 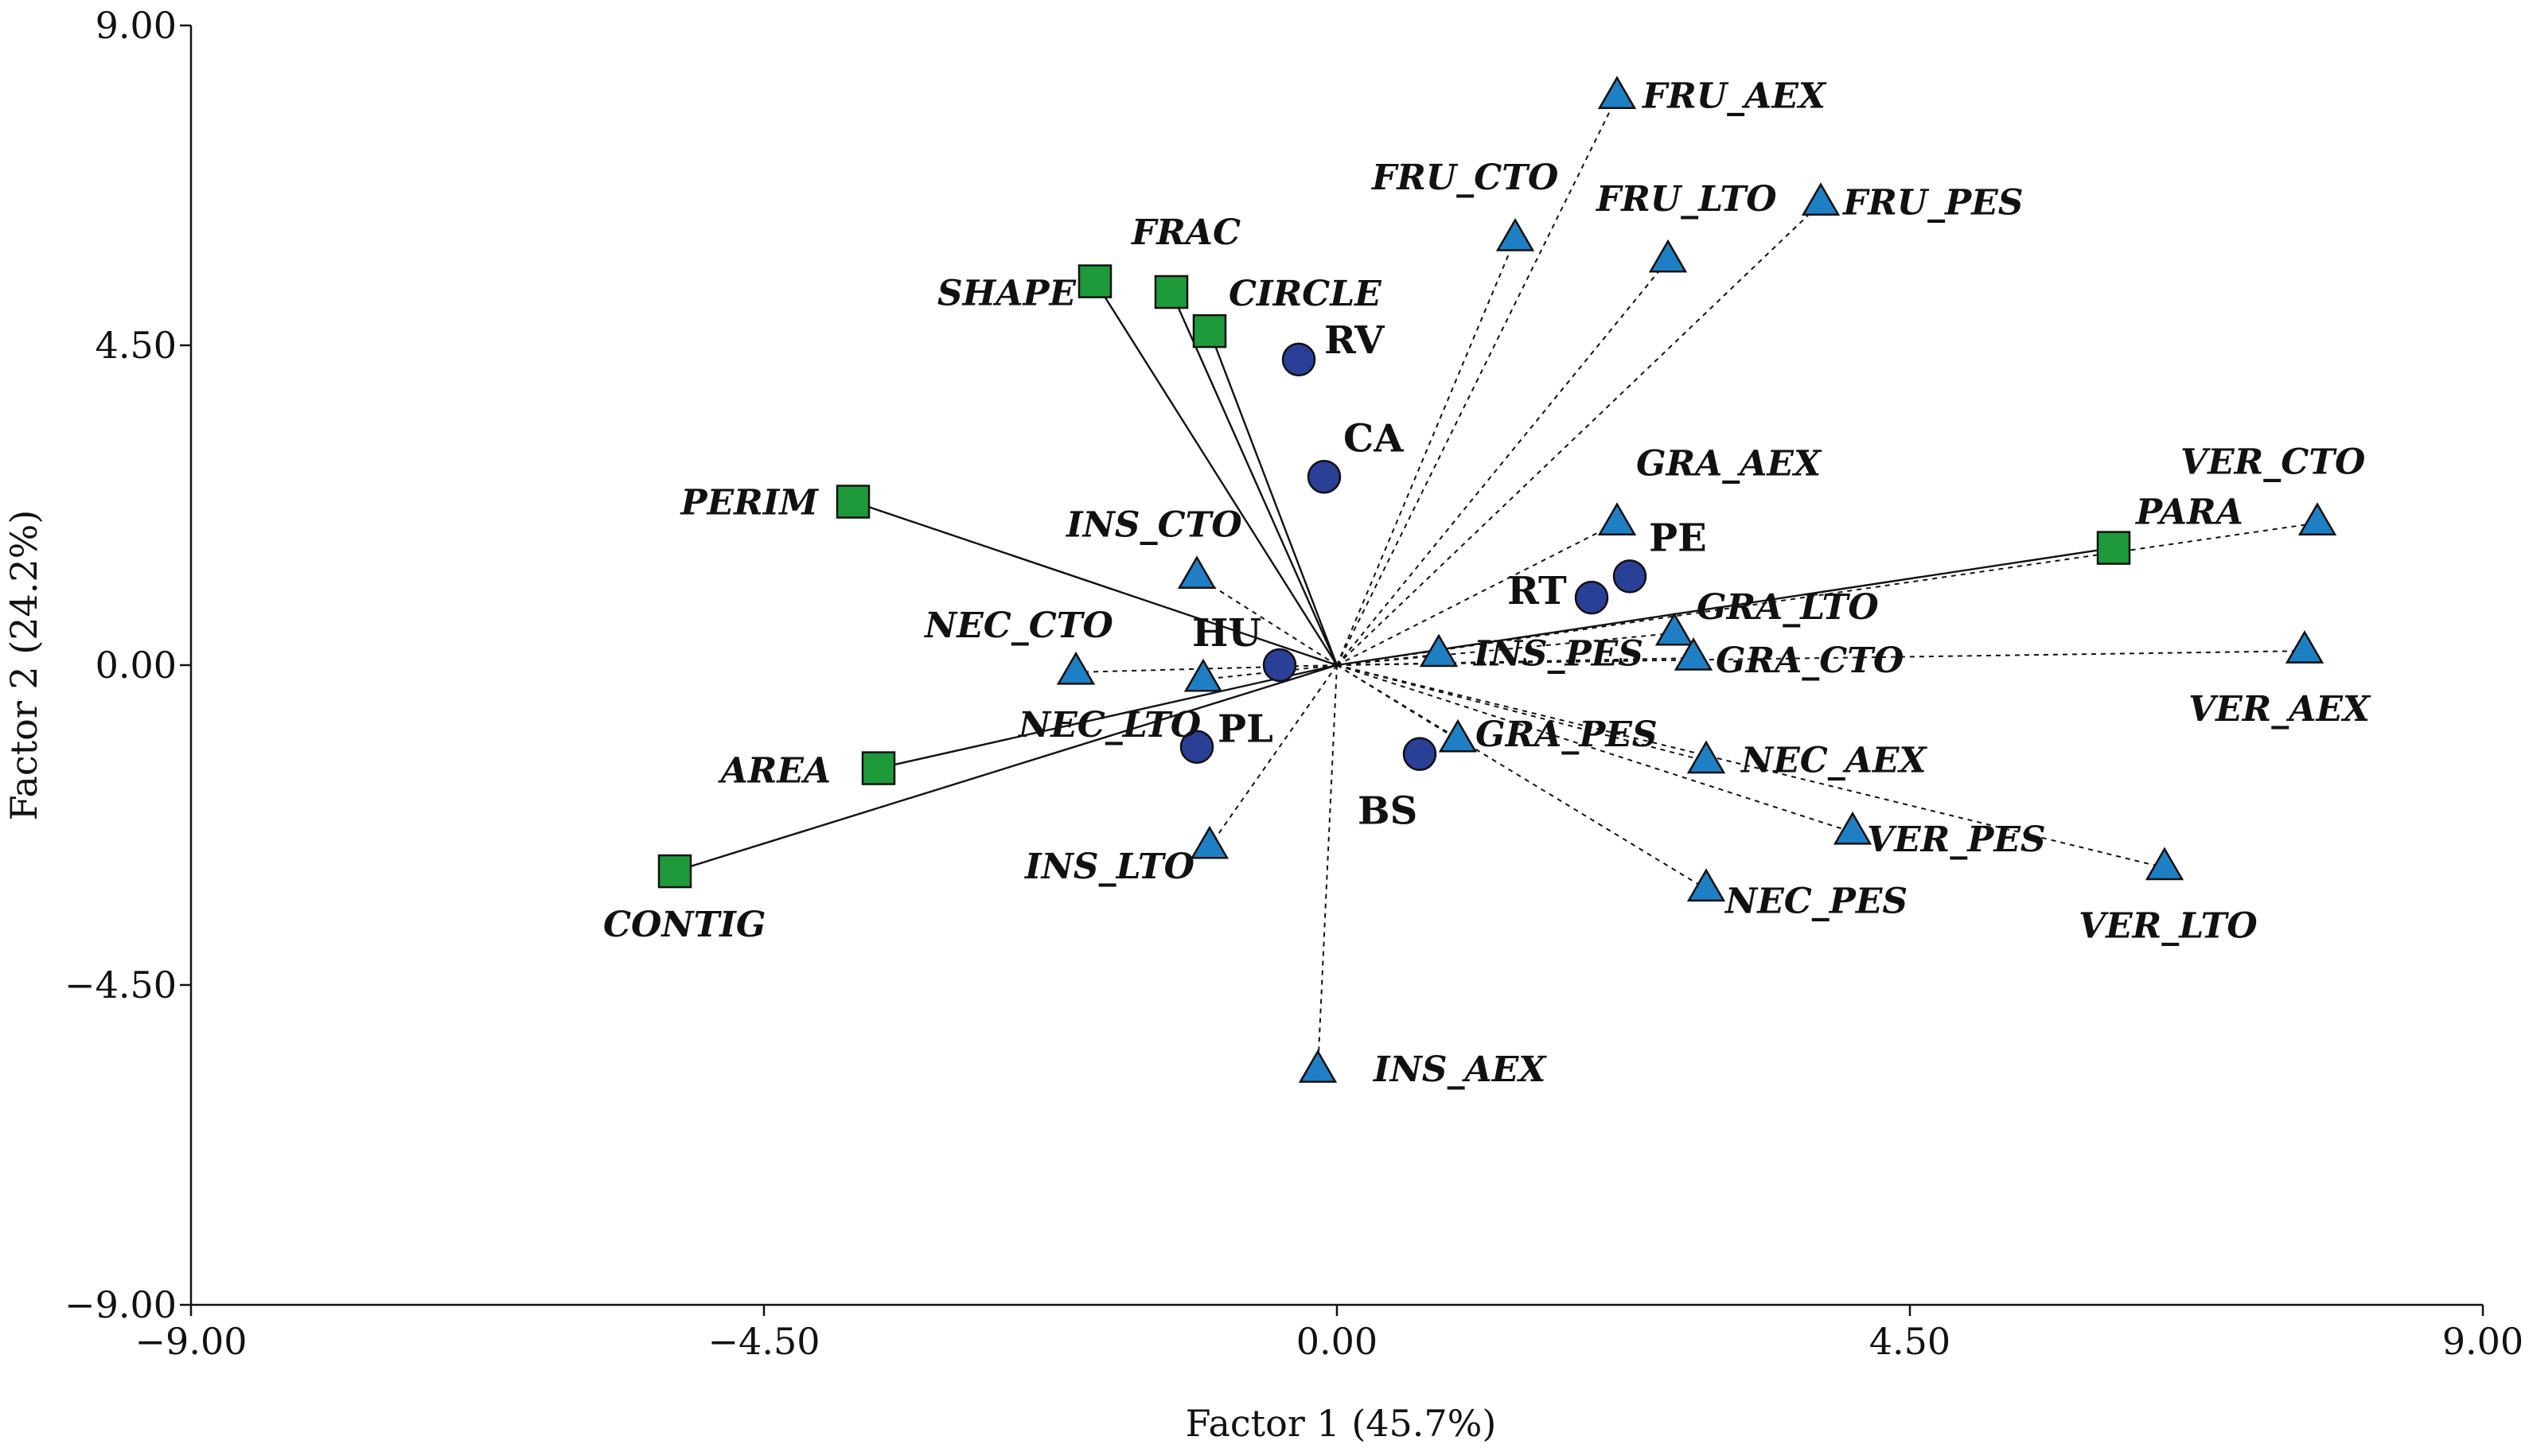 What do you see at coordinates (1373, 438) in the screenshot?
I see `label-site-ca: CA` at bounding box center [1373, 438].